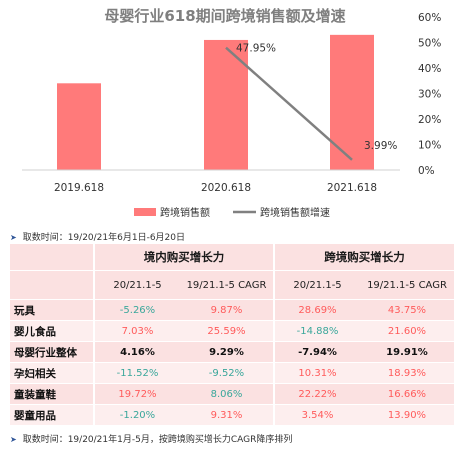 The image size is (460, 452). Describe the element at coordinates (227, 352) in the screenshot. I see `table-cell: 9.29%` at that location.